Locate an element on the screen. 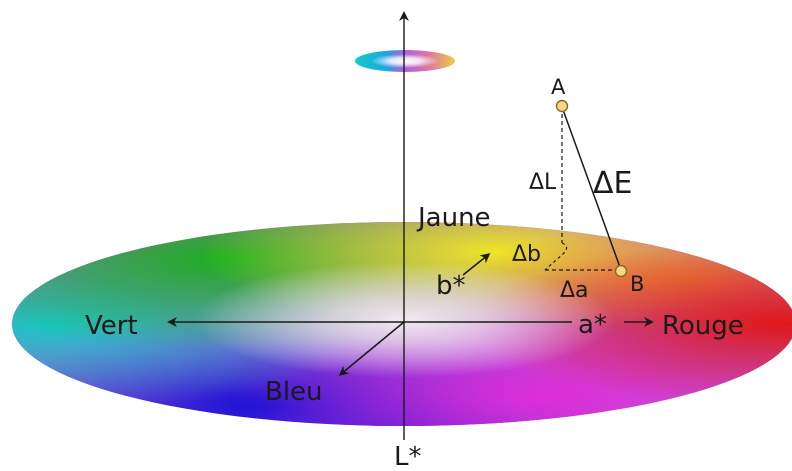 The height and width of the screenshot is (471, 792). delta-e-label: ΔE is located at coordinates (612, 183).